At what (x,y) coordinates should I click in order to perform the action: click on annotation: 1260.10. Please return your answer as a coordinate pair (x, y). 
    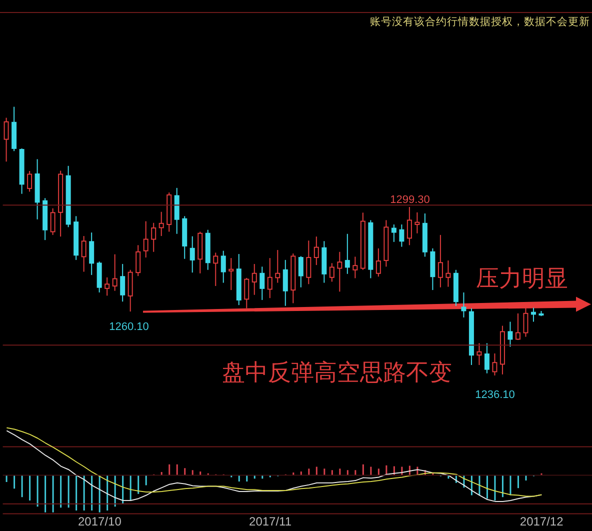
    Looking at the image, I should click on (129, 327).